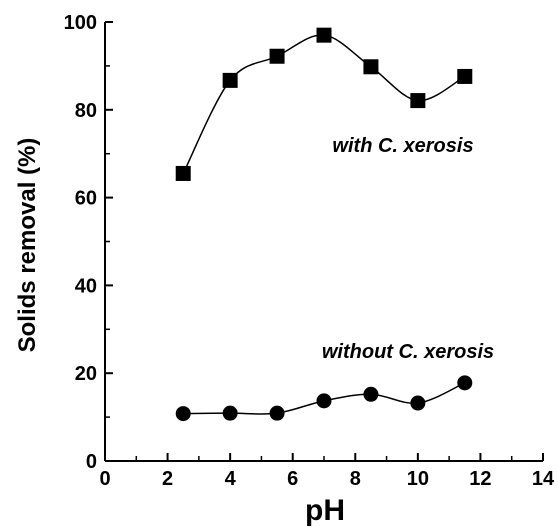  Describe the element at coordinates (80, 23) in the screenshot. I see `y-tick-label: 100` at that location.